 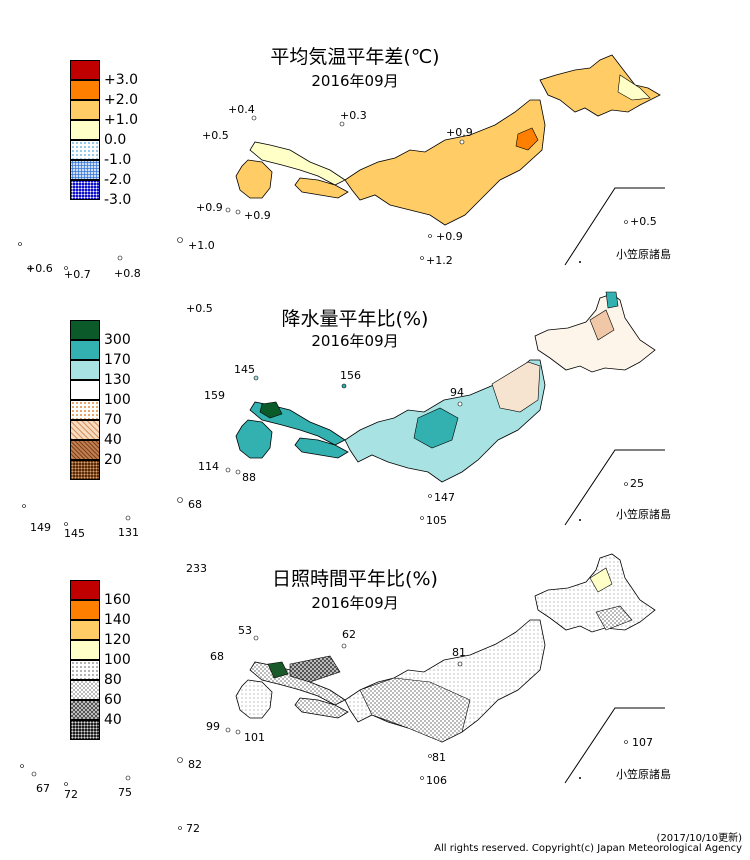 I want to click on panel-title: 降水量平年比(%), so click(x=355, y=319).